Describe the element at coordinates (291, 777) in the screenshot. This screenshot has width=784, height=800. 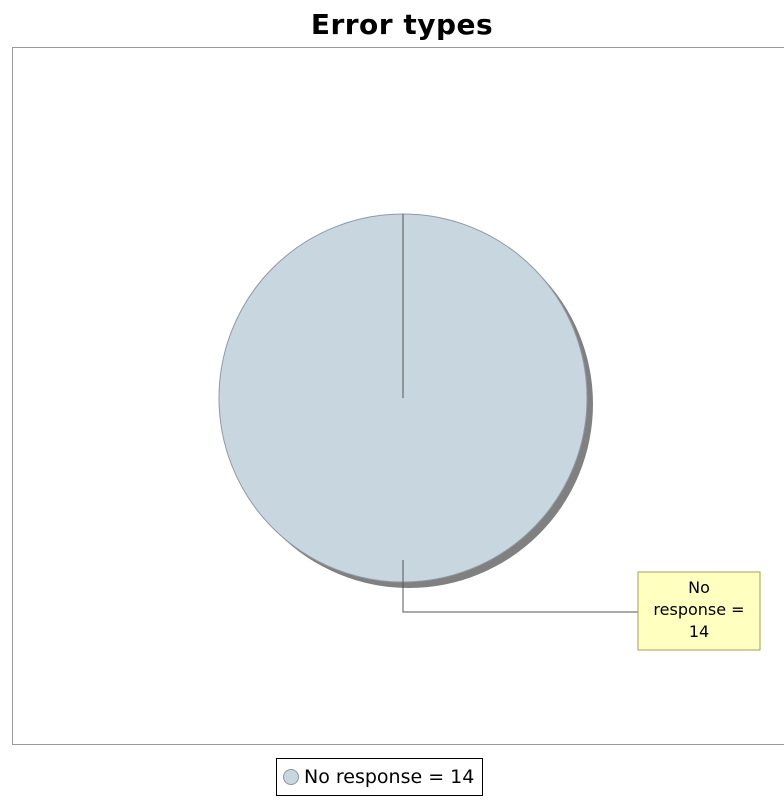
I see `legend-swatch-icon` at that location.